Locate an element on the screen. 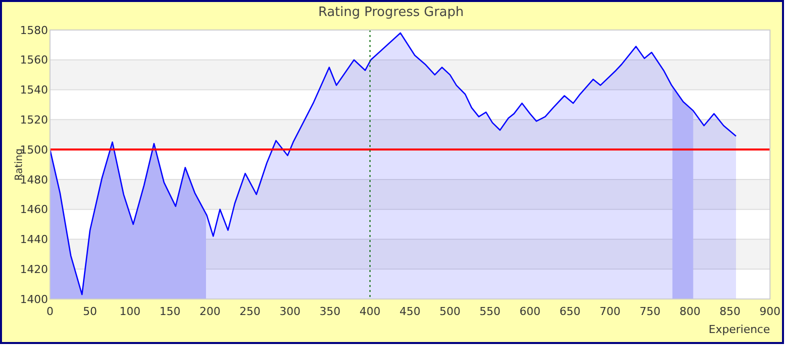  x-tick-label: 0 is located at coordinates (50, 311).